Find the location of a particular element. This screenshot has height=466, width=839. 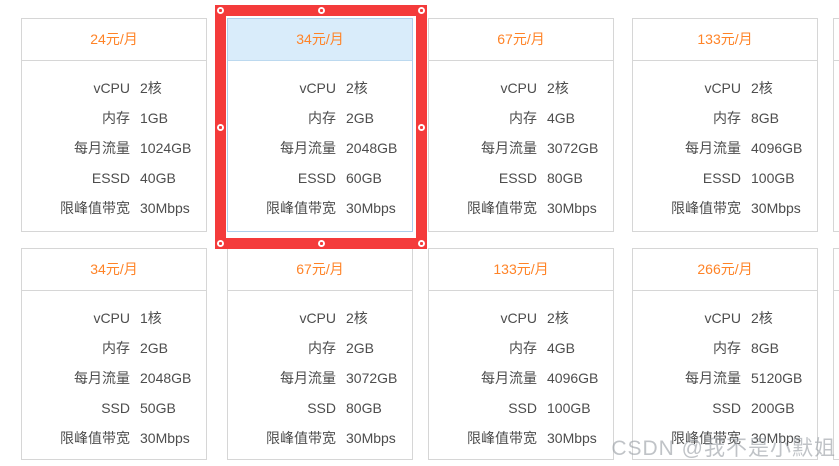

spec-value: 40GB is located at coordinates (158, 178).